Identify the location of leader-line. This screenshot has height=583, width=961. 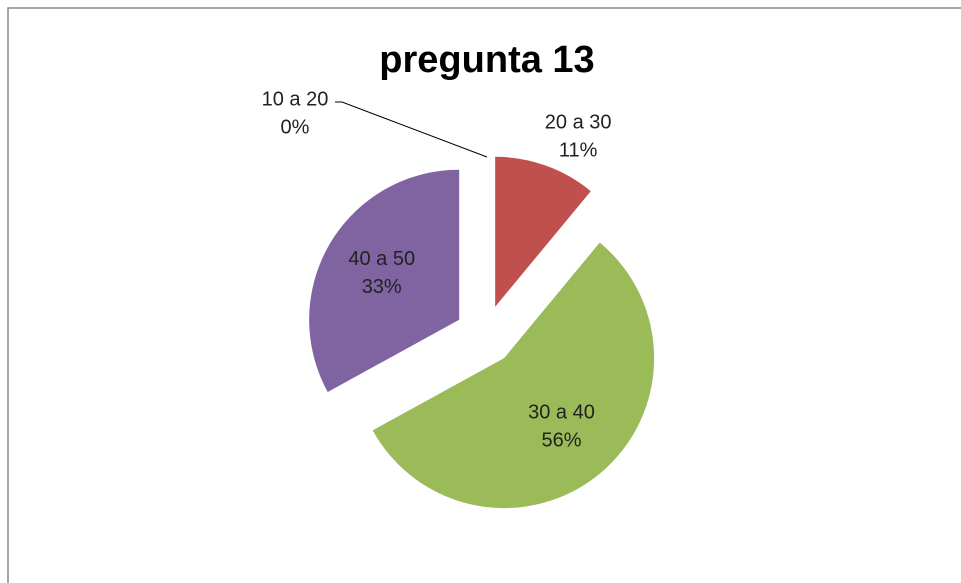
(411, 129).